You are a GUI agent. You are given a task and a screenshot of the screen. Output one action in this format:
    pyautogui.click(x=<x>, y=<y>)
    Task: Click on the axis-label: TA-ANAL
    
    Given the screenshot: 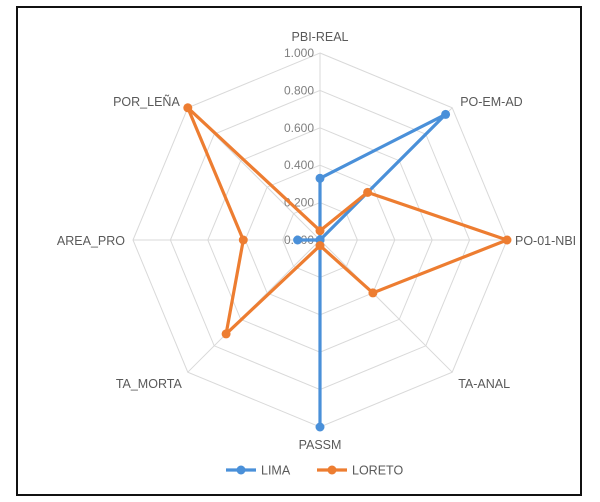 What is the action you would take?
    pyautogui.click(x=484, y=384)
    